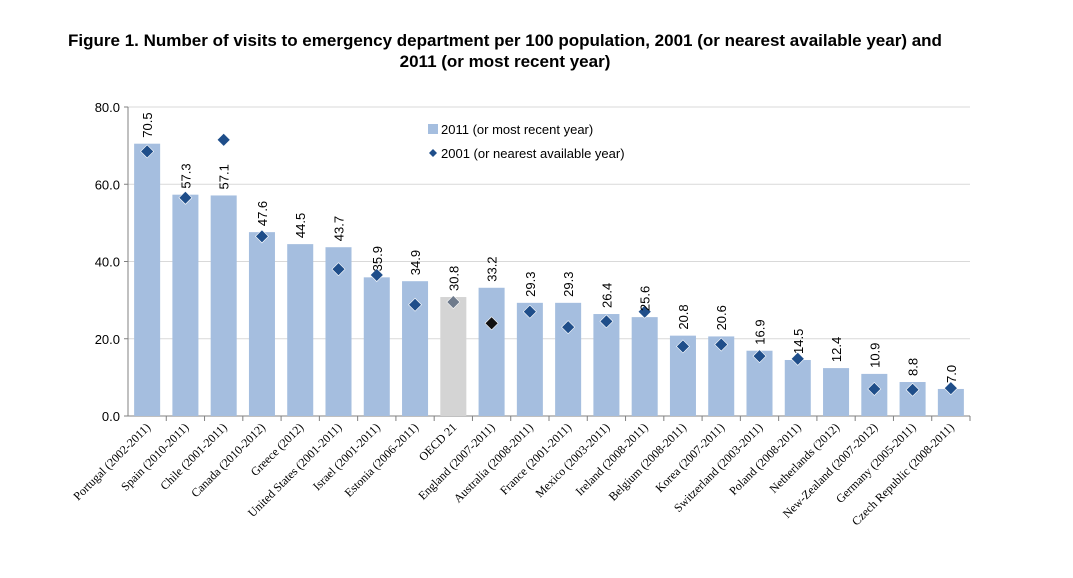 The image size is (1073, 578). I want to click on data-label: 43.7, so click(339, 228).